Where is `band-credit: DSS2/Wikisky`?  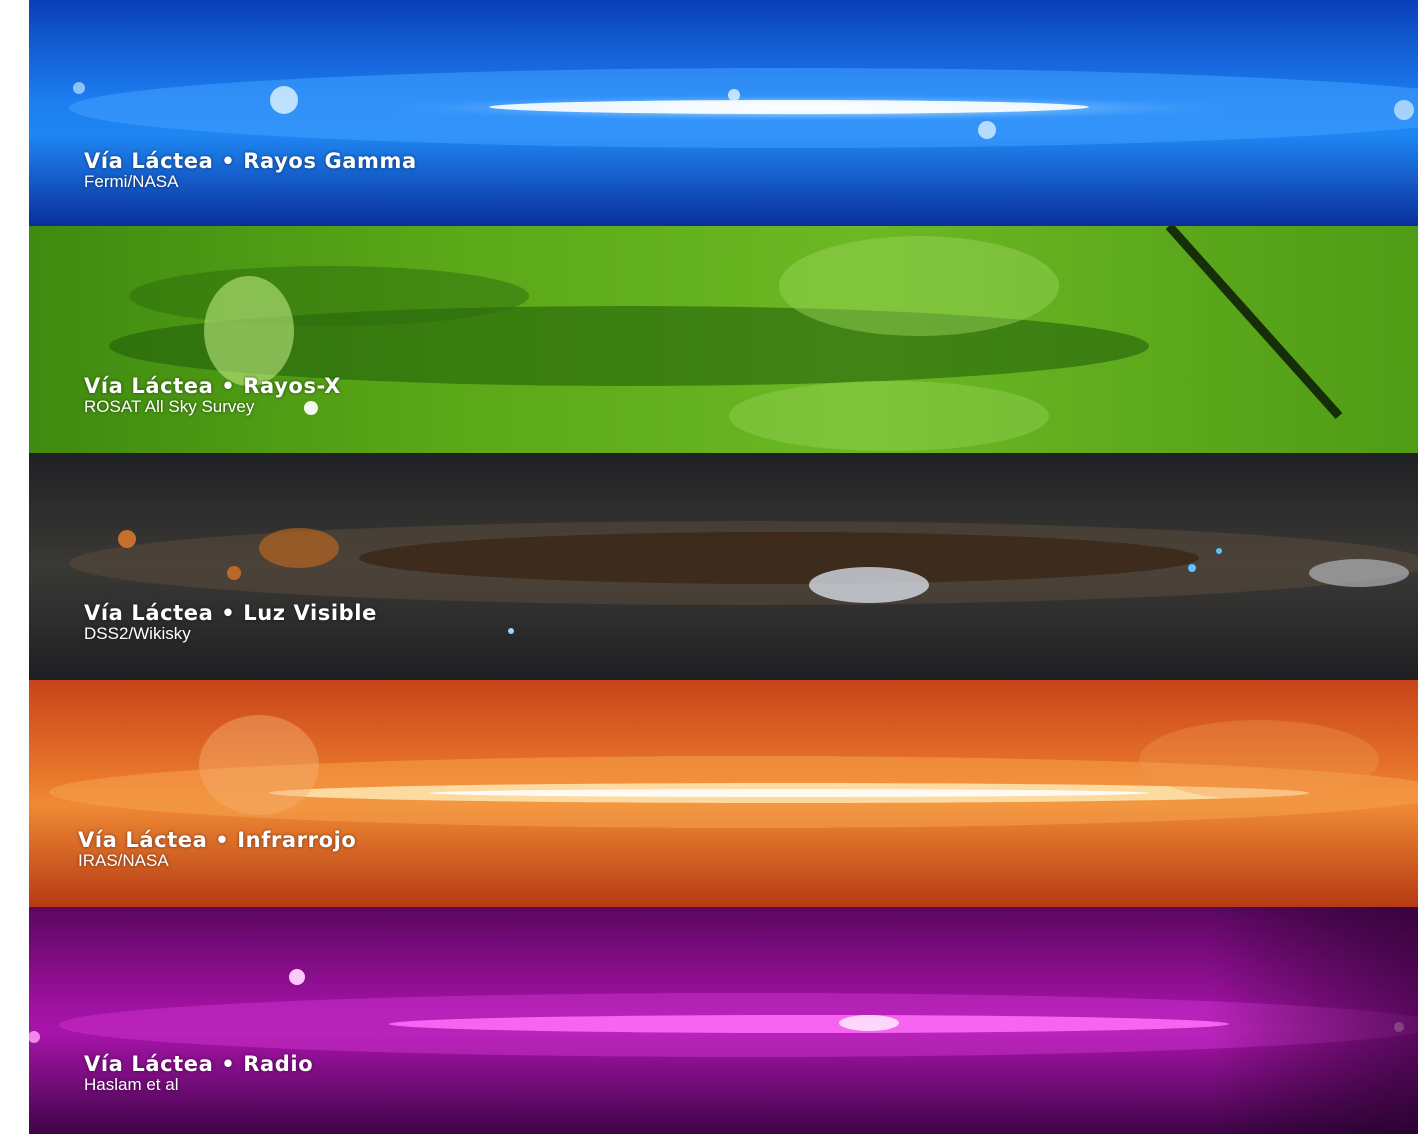
band-credit: DSS2/Wikisky is located at coordinates (137, 633).